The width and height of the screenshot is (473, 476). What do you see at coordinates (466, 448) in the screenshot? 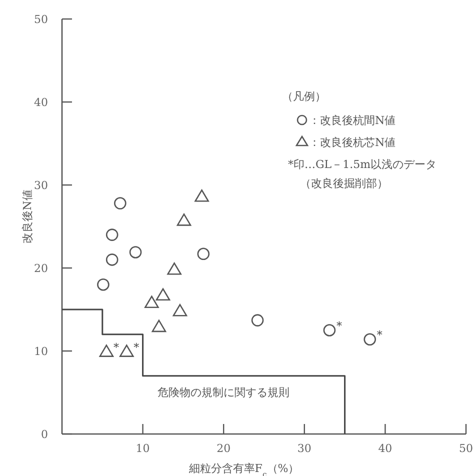
I see `x-tick-label: 50` at bounding box center [466, 448].